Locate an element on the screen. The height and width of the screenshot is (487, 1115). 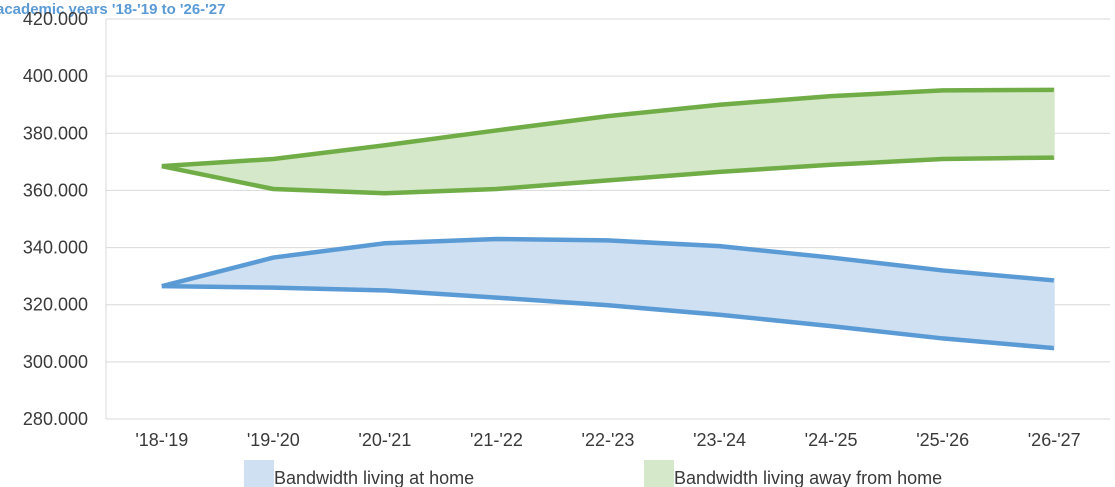
x-tick-label: '22-'23 is located at coordinates (608, 440).